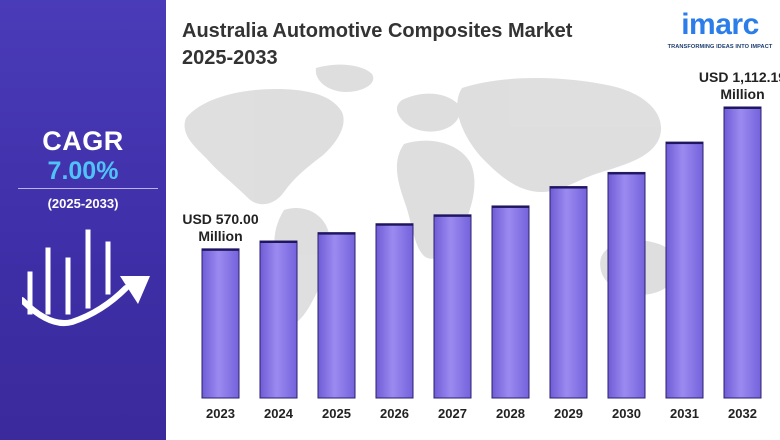 This screenshot has height=440, width=780. What do you see at coordinates (510, 302) in the screenshot?
I see `bar-2028` at bounding box center [510, 302].